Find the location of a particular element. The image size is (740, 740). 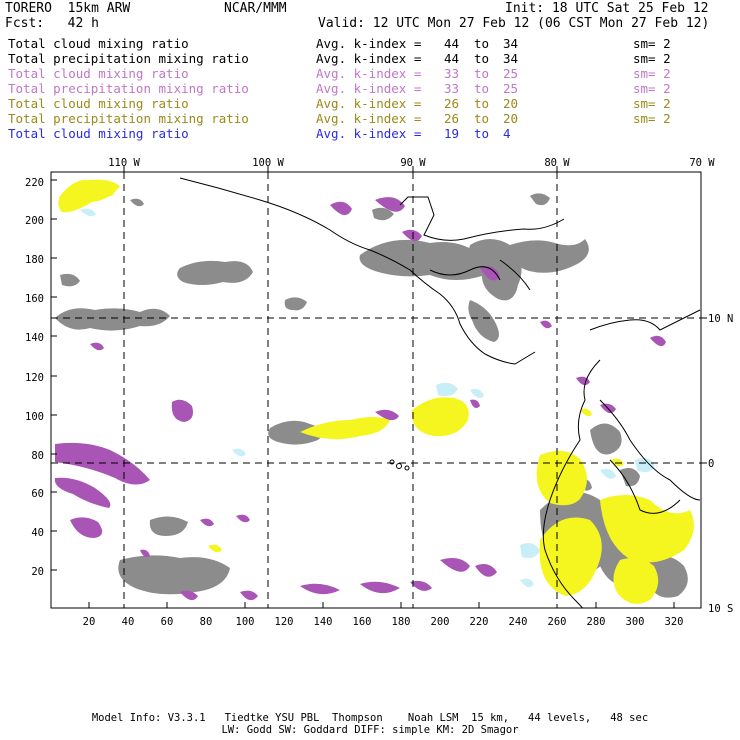

y-tick-label: 160 is located at coordinates (34, 299).